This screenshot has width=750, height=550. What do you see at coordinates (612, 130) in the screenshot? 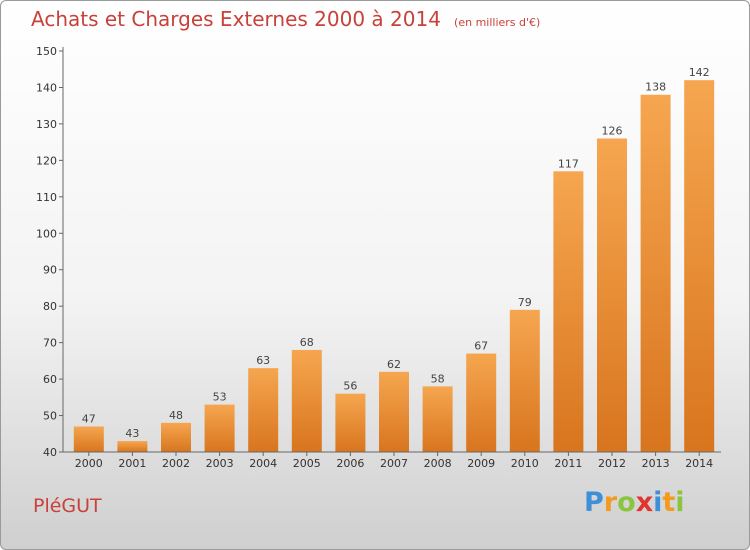
I see `bar-value-label: 126` at bounding box center [612, 130].